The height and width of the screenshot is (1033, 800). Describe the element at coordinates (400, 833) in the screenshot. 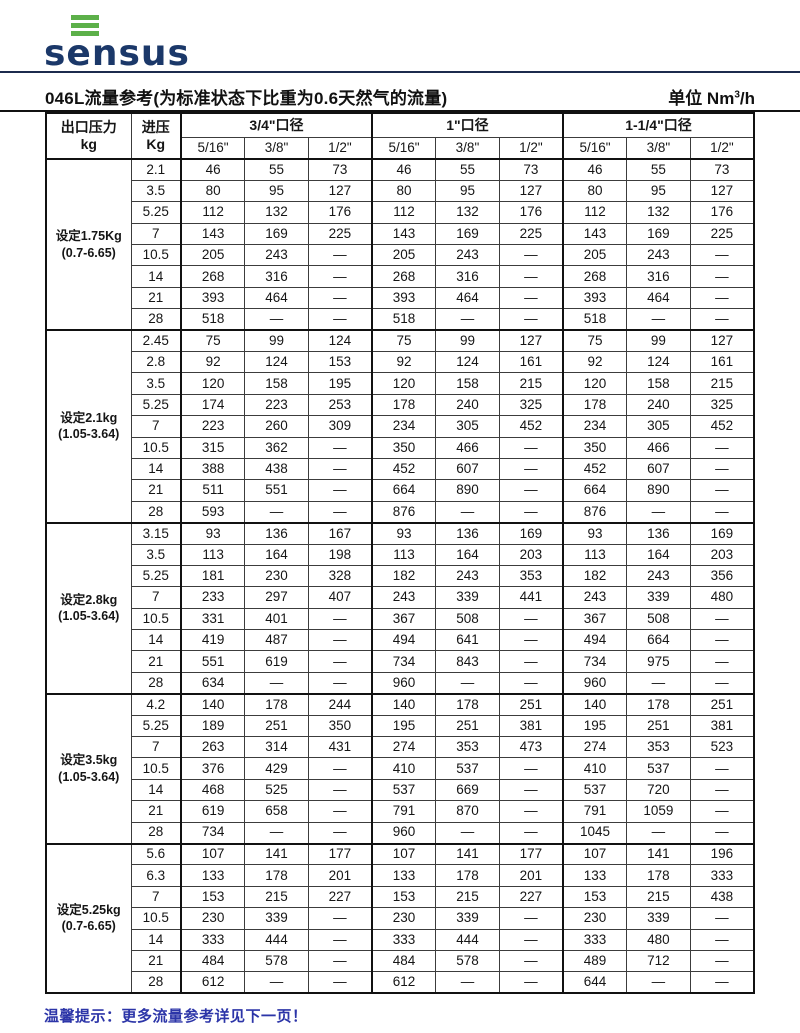

I see `table-row: 28 734— —960— —1045— —` at that location.